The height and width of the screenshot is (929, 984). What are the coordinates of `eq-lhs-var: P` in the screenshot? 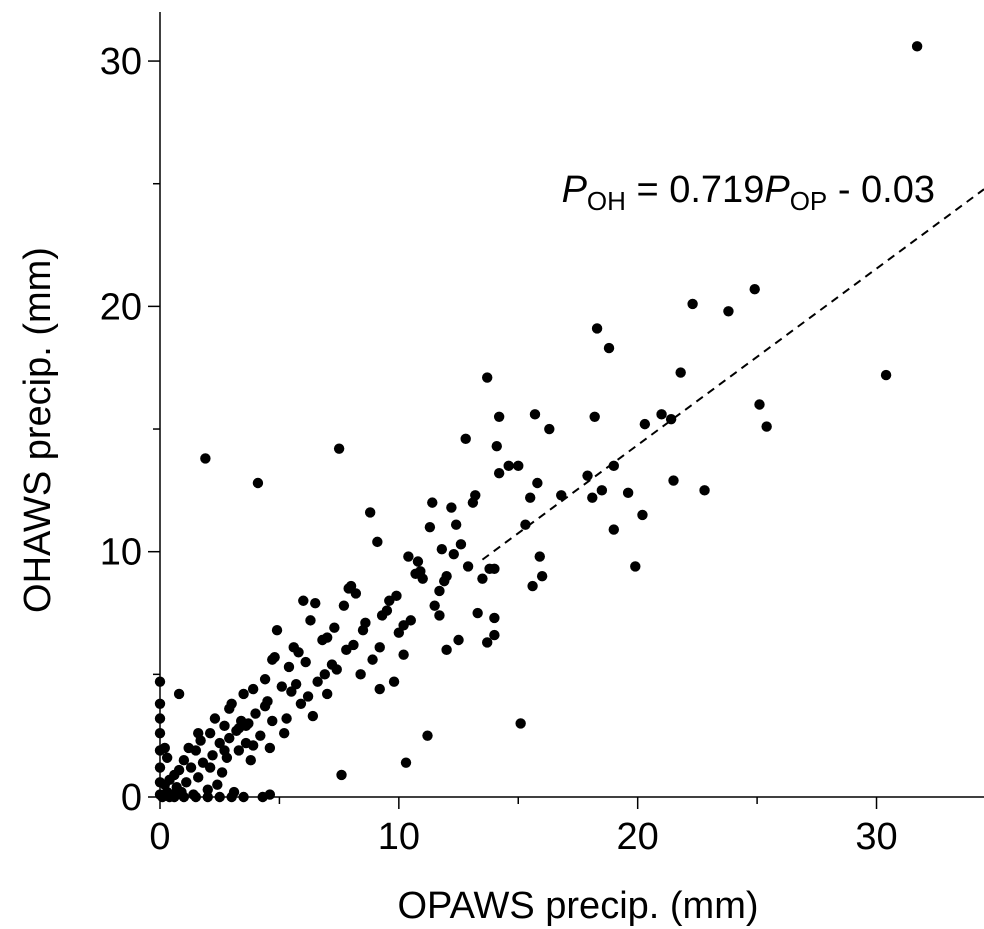 It's located at (575, 190).